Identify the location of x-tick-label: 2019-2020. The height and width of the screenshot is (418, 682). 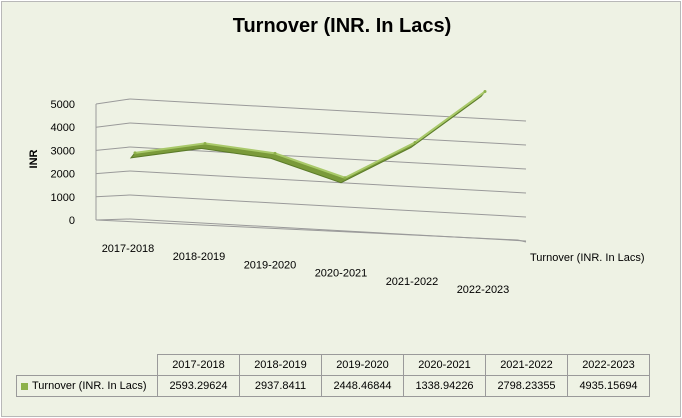
(270, 265).